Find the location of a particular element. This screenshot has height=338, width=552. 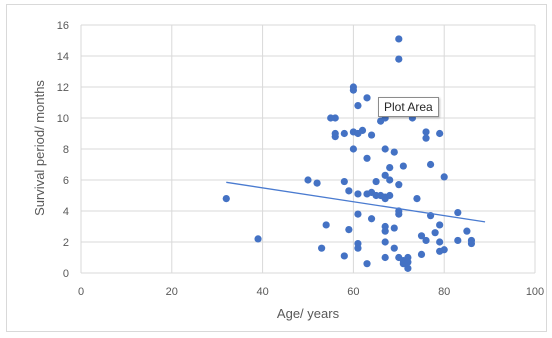

y-tick-label: 6 is located at coordinates (66, 181).